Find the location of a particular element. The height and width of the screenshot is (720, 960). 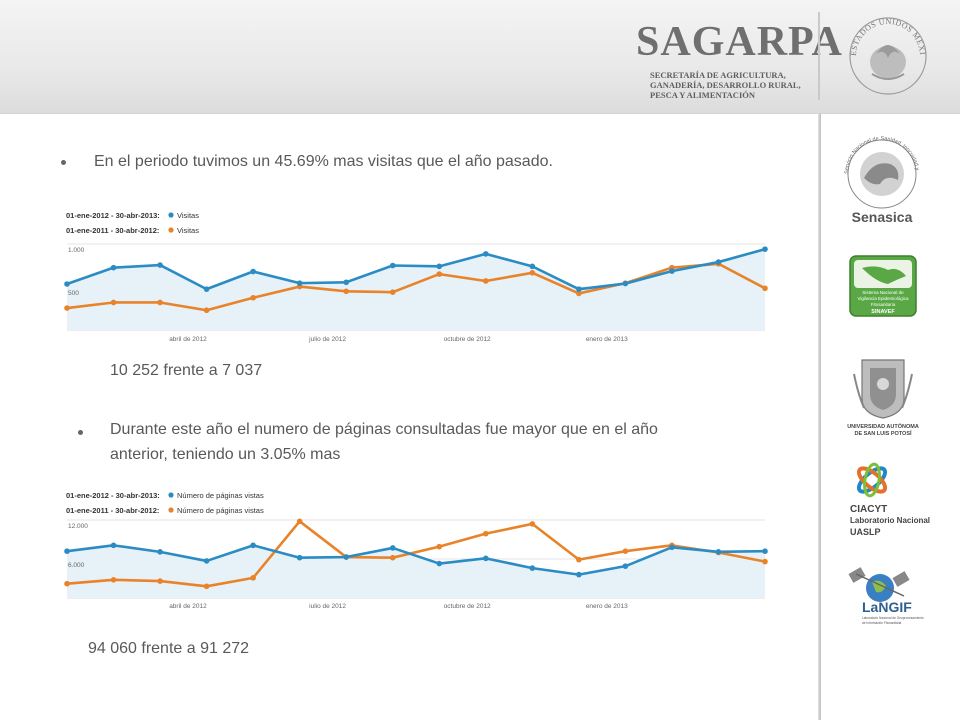

sinavef-text-line: Vigilancia Epidemiológica is located at coordinates (883, 298).